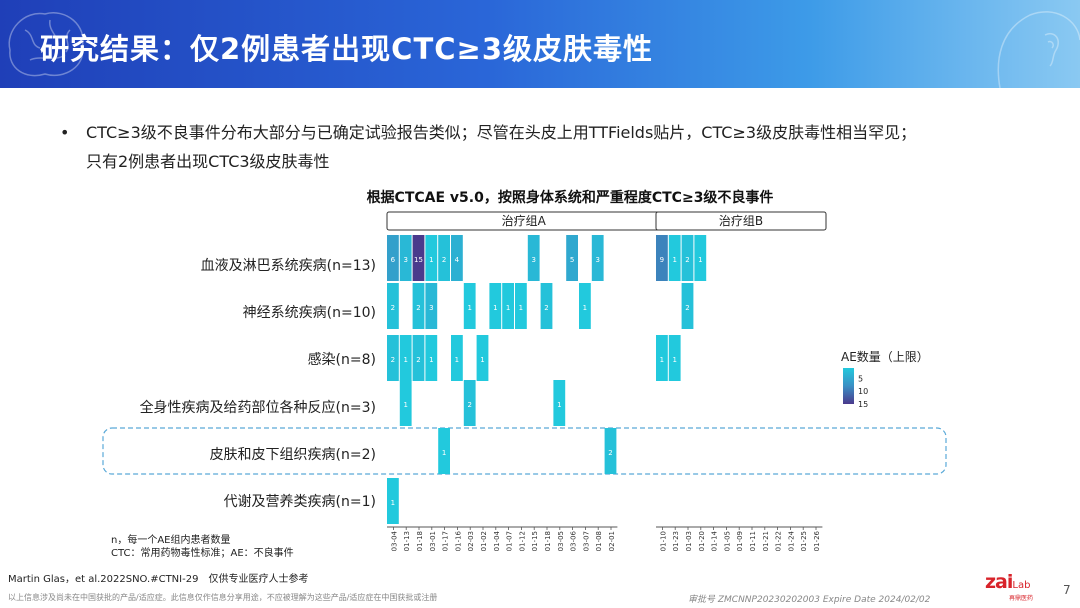 The height and width of the screenshot is (608, 1080). I want to click on x-tick-label: 03-01, so click(433, 541).